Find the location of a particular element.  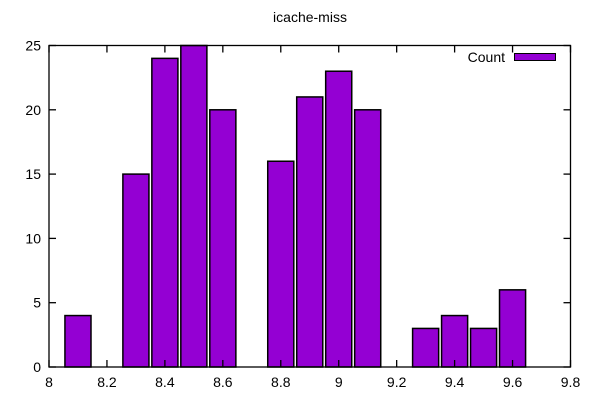

x-tick-label: 9.2 is located at coordinates (397, 382).